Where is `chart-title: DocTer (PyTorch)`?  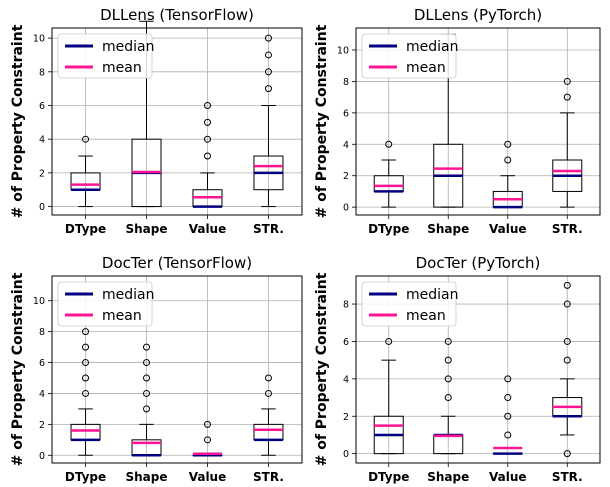 chart-title: DocTer (PyTorch) is located at coordinates (478, 263).